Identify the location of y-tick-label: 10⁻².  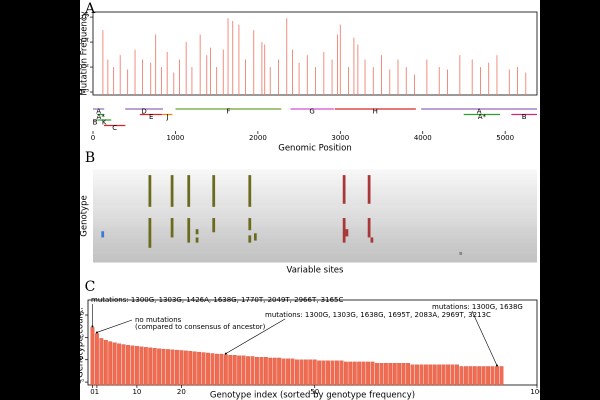
(82, 67).